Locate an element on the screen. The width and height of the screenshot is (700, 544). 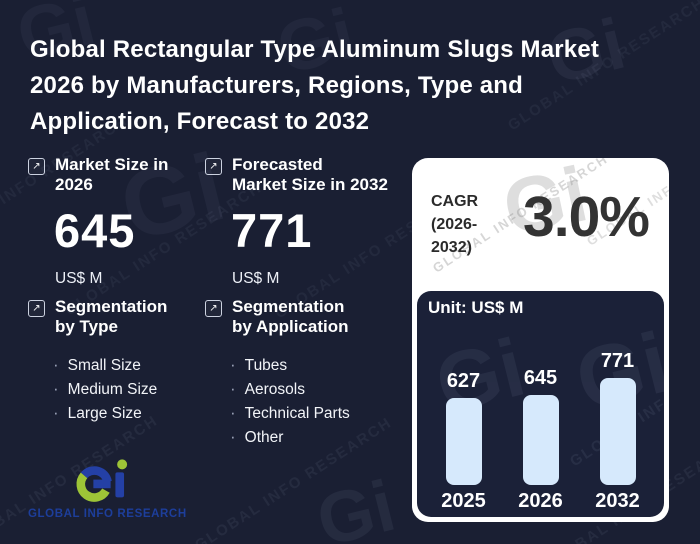
segmentation-item-label: Small Size is located at coordinates (104, 365).